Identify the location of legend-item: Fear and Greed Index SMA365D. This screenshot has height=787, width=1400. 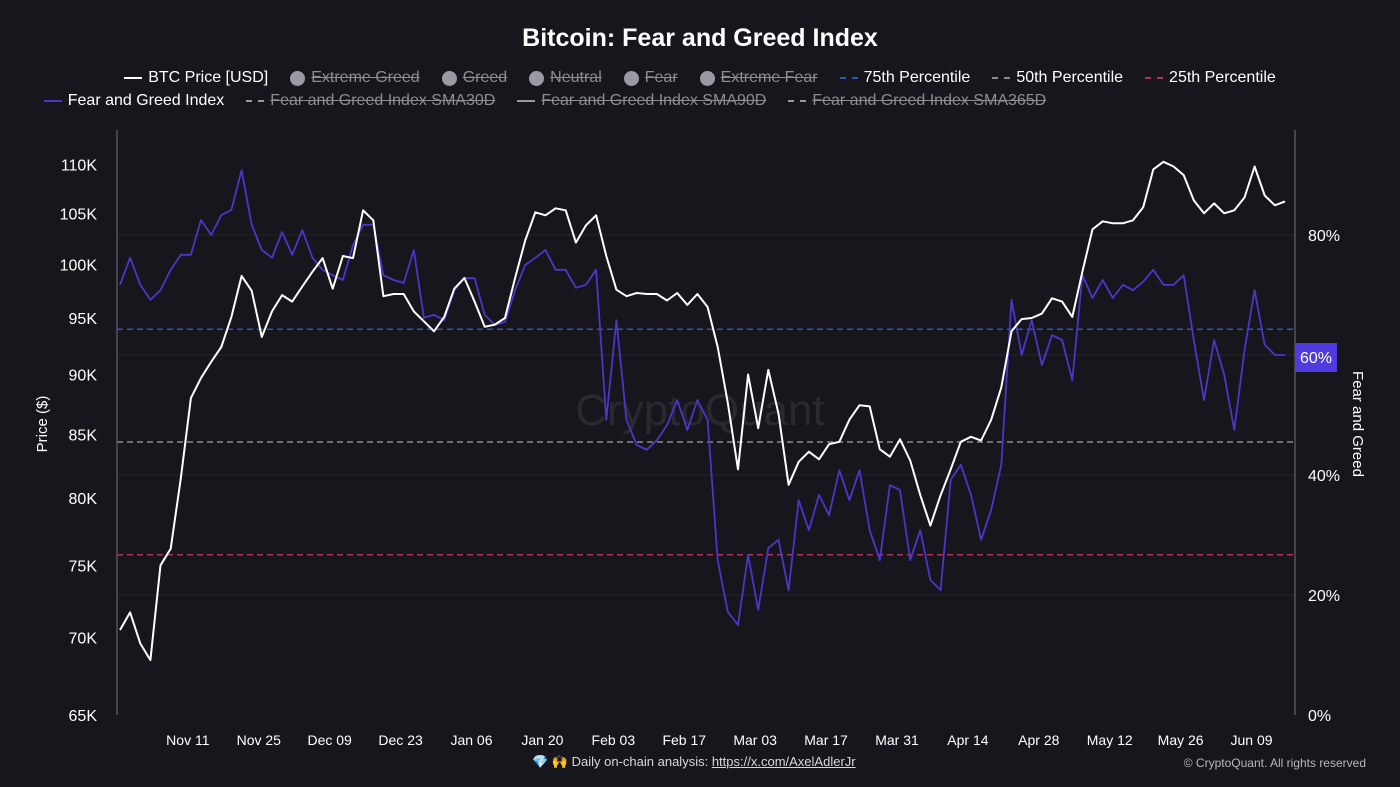
(917, 101).